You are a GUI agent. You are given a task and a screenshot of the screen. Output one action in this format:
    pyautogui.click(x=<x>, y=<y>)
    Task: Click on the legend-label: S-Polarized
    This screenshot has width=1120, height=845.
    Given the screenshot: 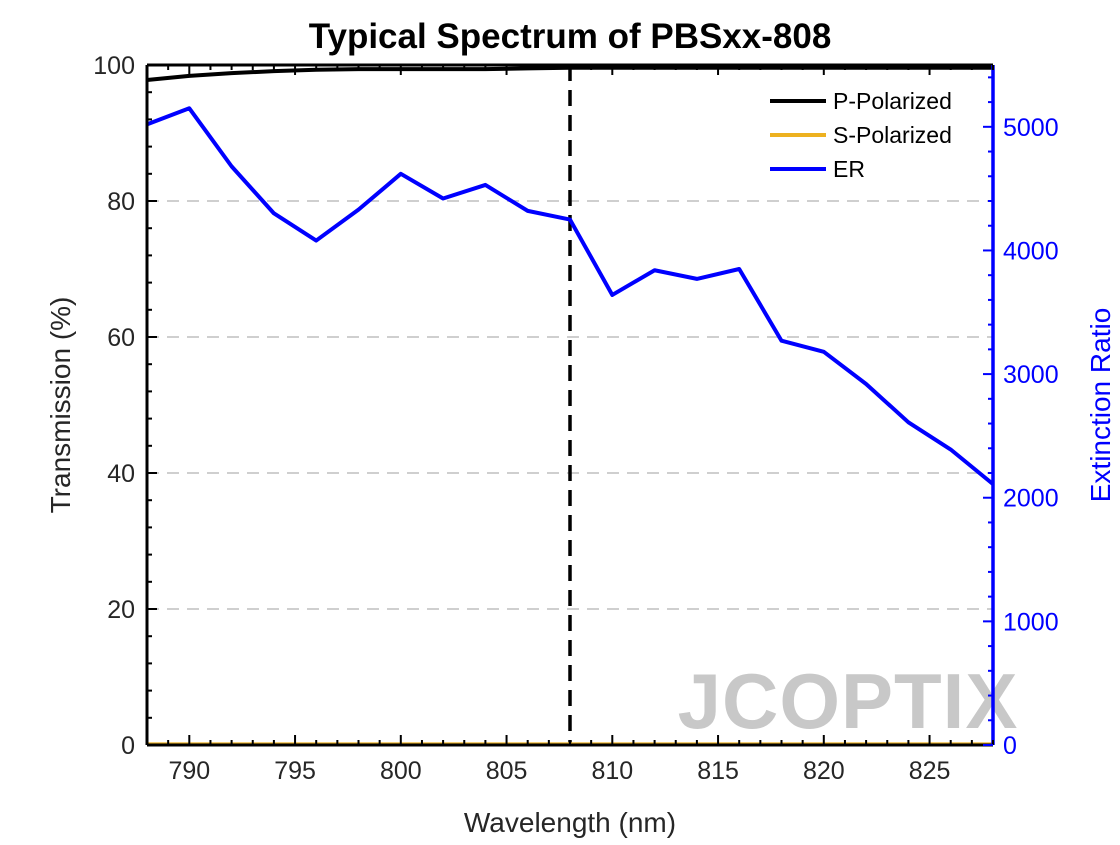 What is the action you would take?
    pyautogui.click(x=892, y=135)
    